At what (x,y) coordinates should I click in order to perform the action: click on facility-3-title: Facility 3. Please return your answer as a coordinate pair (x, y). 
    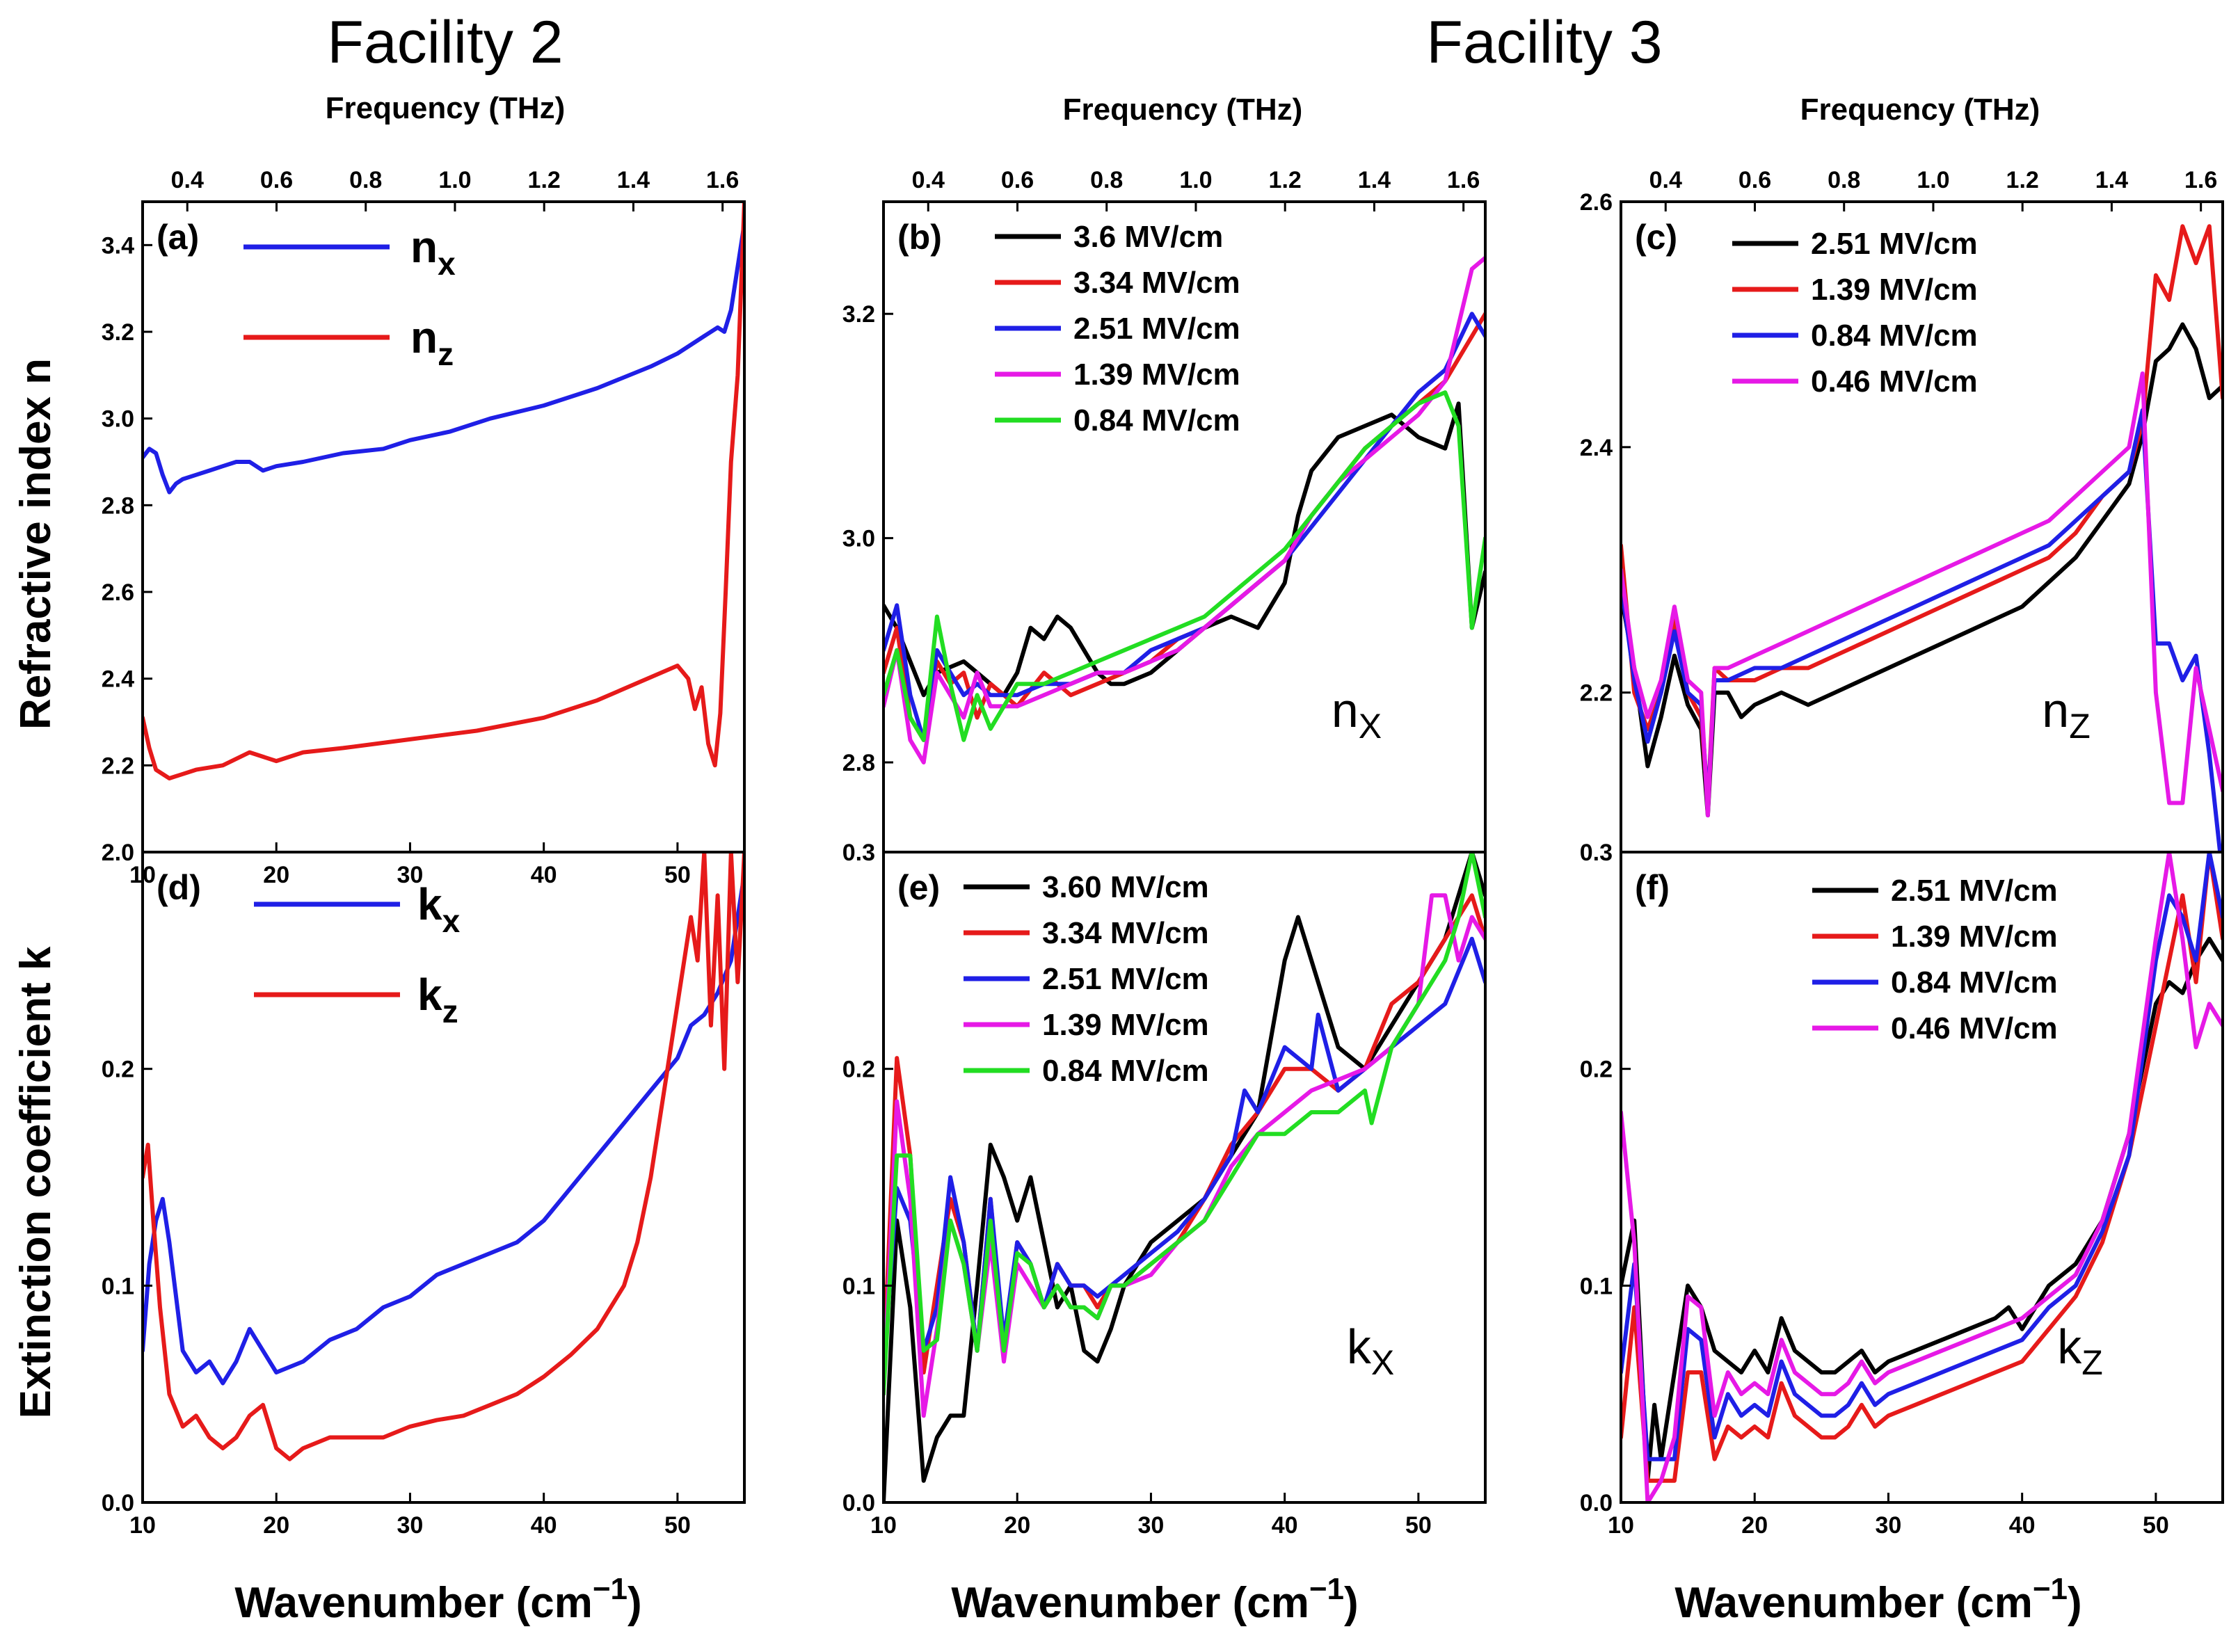
    Looking at the image, I should click on (1544, 43).